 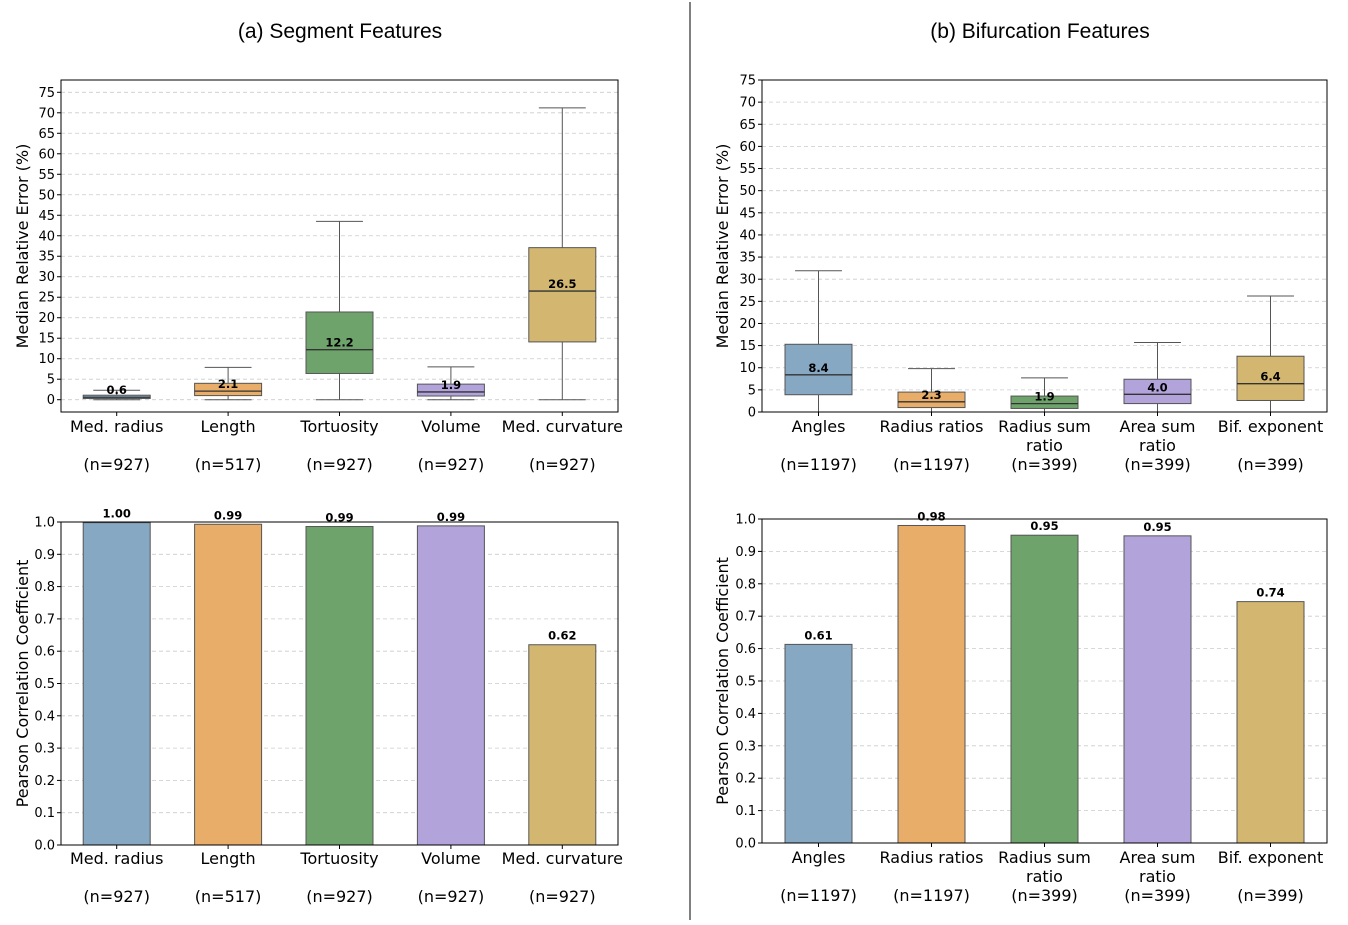 What do you see at coordinates (1270, 857) in the screenshot?
I see `x-tick-label-line: Bif. exponent` at bounding box center [1270, 857].